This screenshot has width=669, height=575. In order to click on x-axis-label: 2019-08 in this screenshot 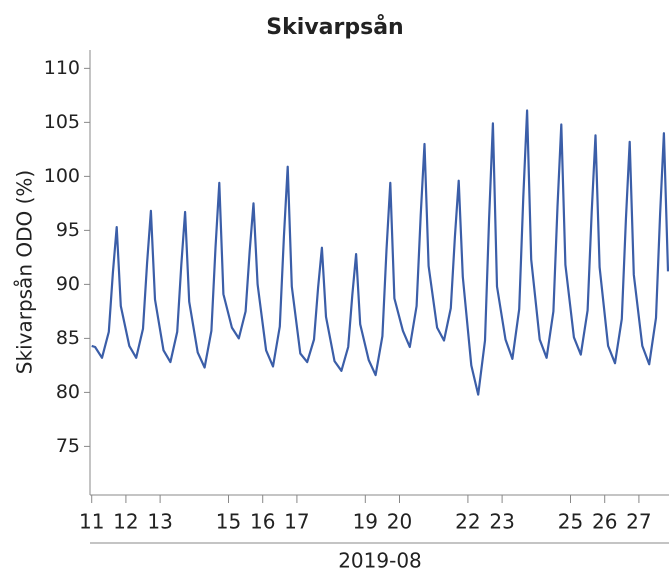, I will do `click(380, 561)`.